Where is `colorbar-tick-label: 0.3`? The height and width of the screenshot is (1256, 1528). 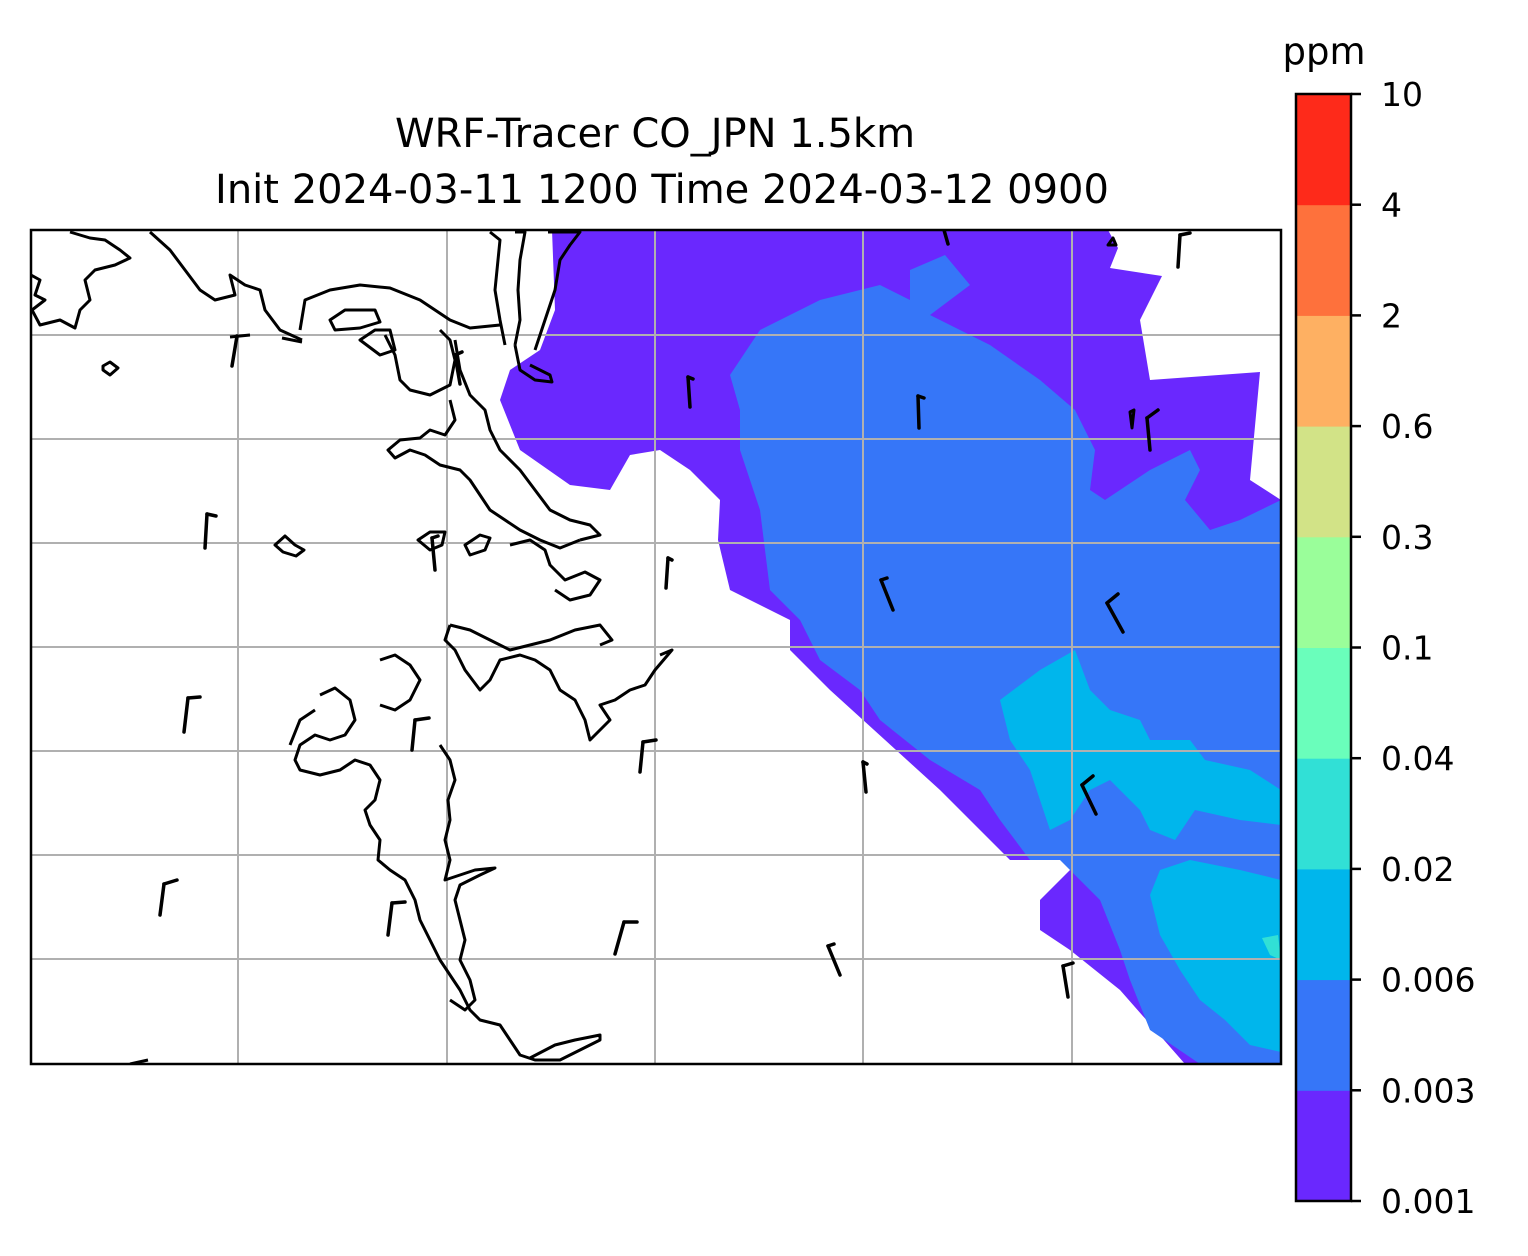
colorbar-tick-label: 0.3 is located at coordinates (1407, 537).